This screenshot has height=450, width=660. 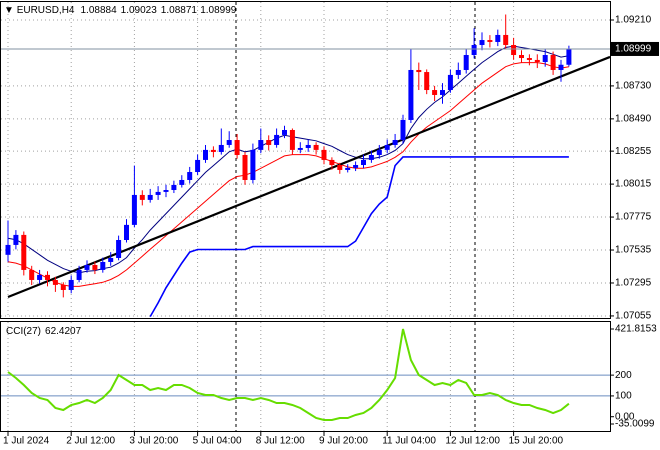 I want to click on y-tick-label: 1.07535, so click(x=633, y=250).